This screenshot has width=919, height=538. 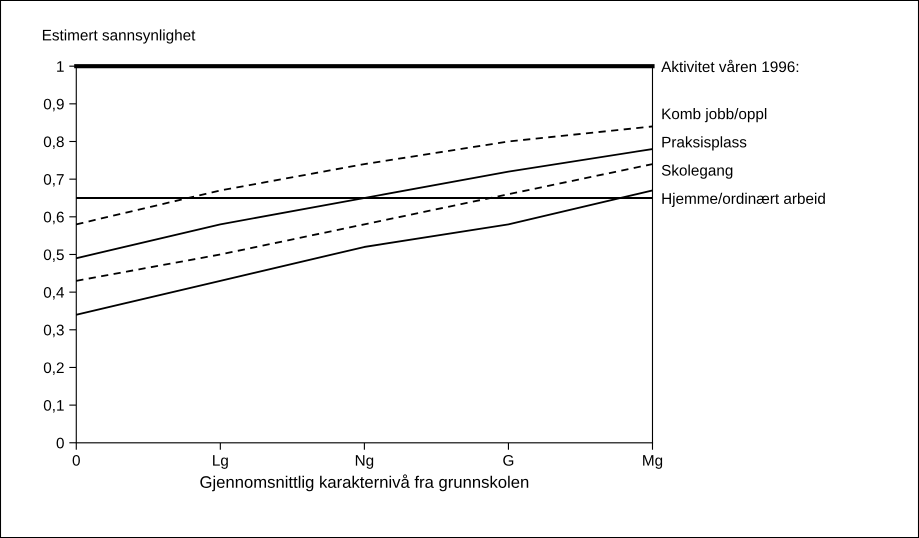 I want to click on x-tick-label: G, so click(x=508, y=460).